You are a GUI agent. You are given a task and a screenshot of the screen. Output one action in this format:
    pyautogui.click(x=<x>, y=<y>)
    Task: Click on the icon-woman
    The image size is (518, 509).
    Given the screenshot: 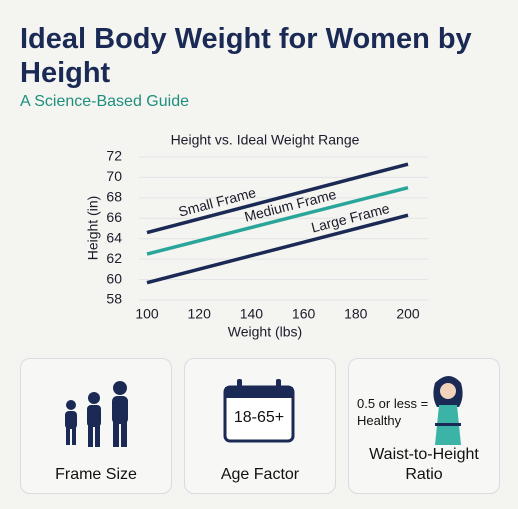 What is the action you would take?
    pyautogui.click(x=448, y=410)
    